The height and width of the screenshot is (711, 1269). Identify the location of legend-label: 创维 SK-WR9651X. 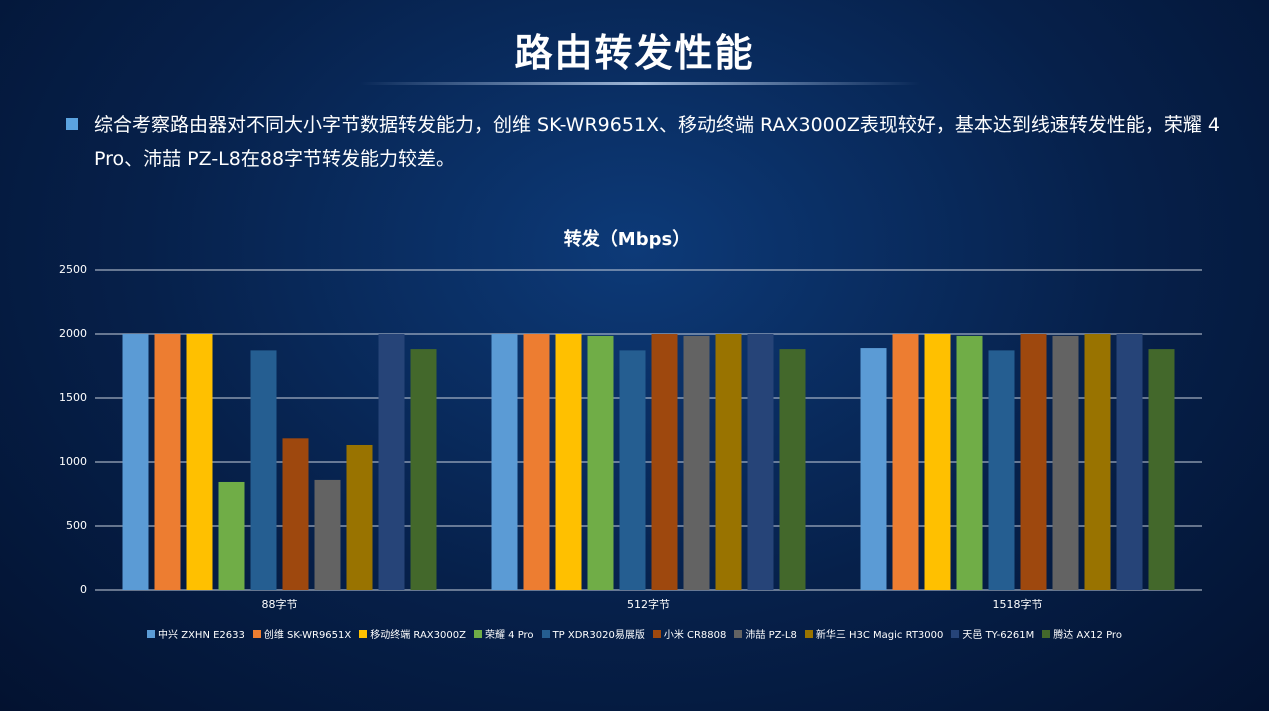
(307, 635).